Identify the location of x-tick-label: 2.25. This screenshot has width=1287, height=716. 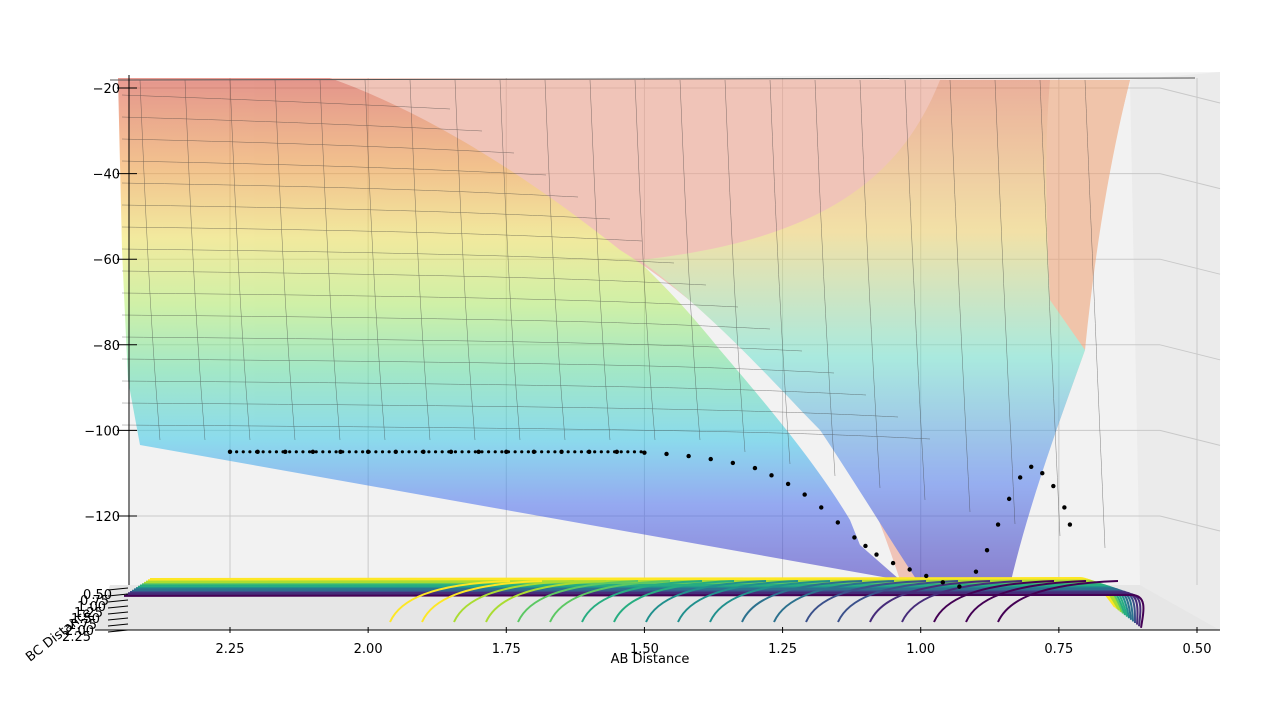
(230, 649).